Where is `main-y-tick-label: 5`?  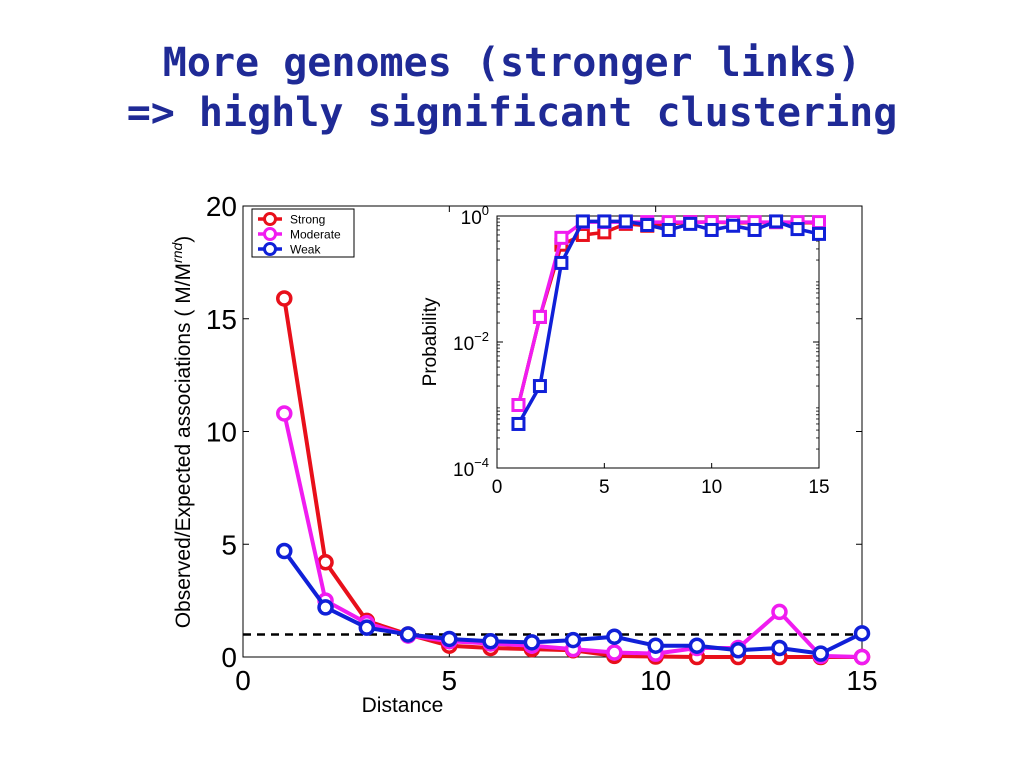
main-y-tick-label: 5 is located at coordinates (229, 544).